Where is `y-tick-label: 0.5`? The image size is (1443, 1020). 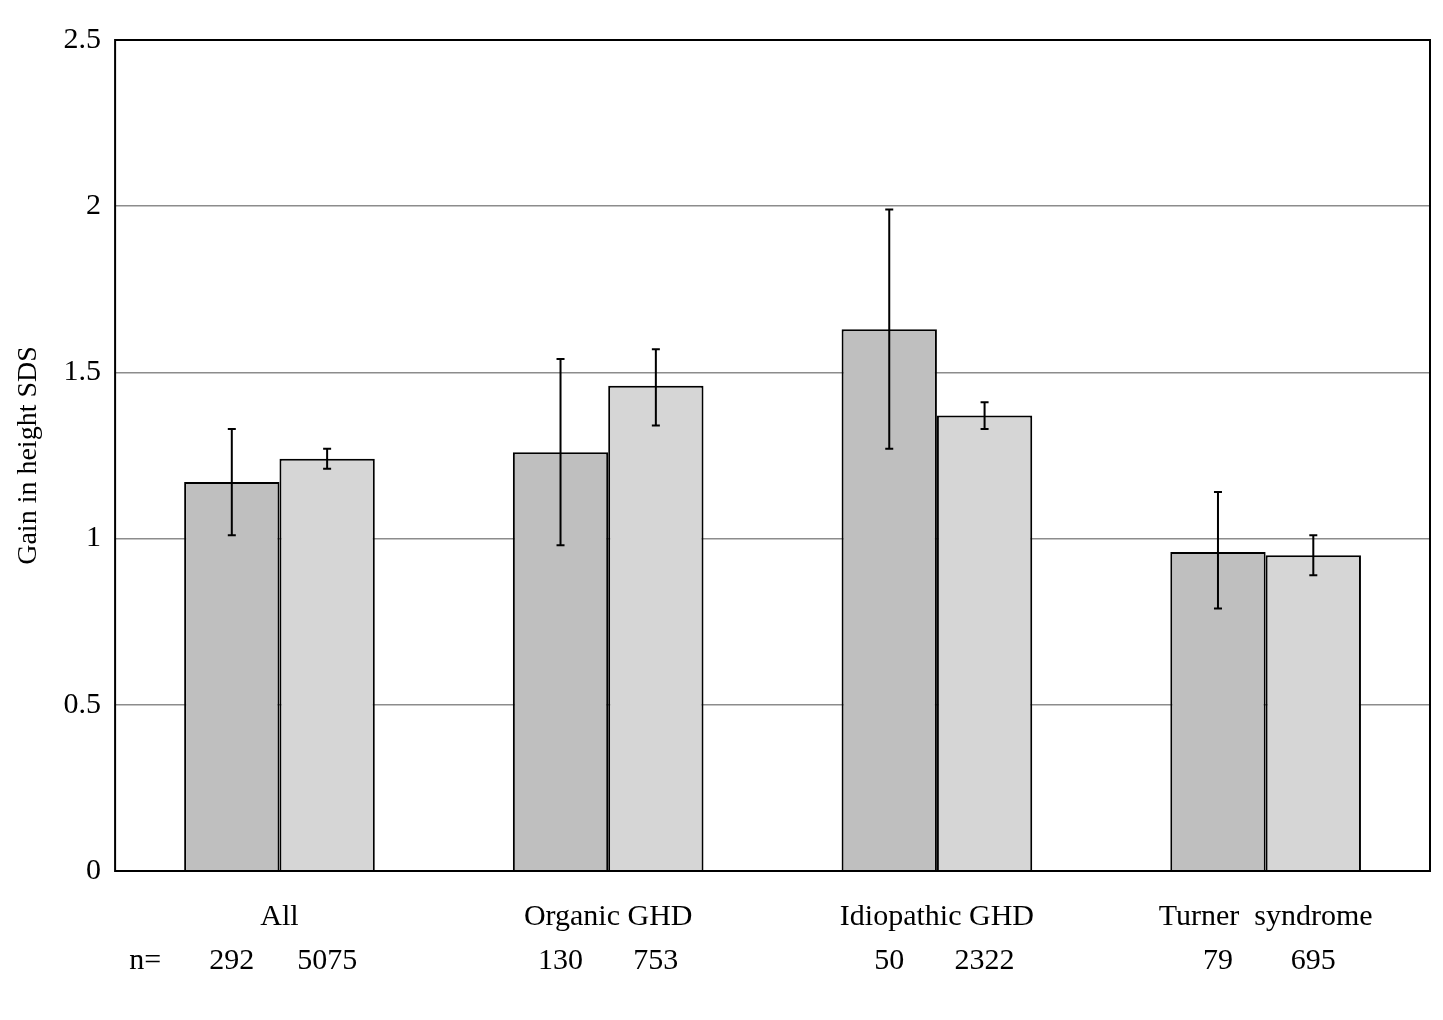
y-tick-label: 0.5 is located at coordinates (82, 702).